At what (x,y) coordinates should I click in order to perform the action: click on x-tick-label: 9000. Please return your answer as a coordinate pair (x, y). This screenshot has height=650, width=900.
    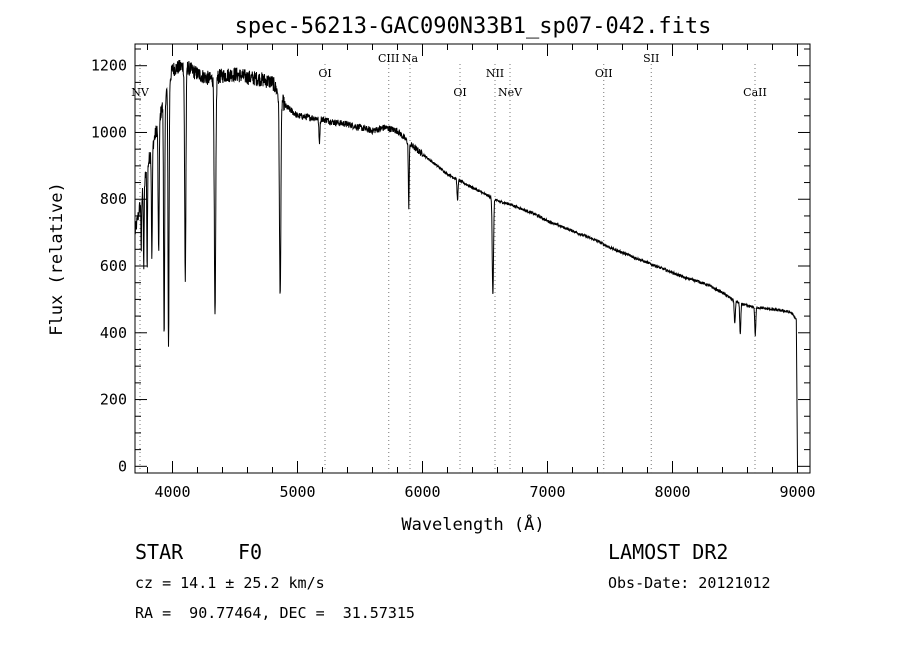
    Looking at the image, I should click on (797, 492).